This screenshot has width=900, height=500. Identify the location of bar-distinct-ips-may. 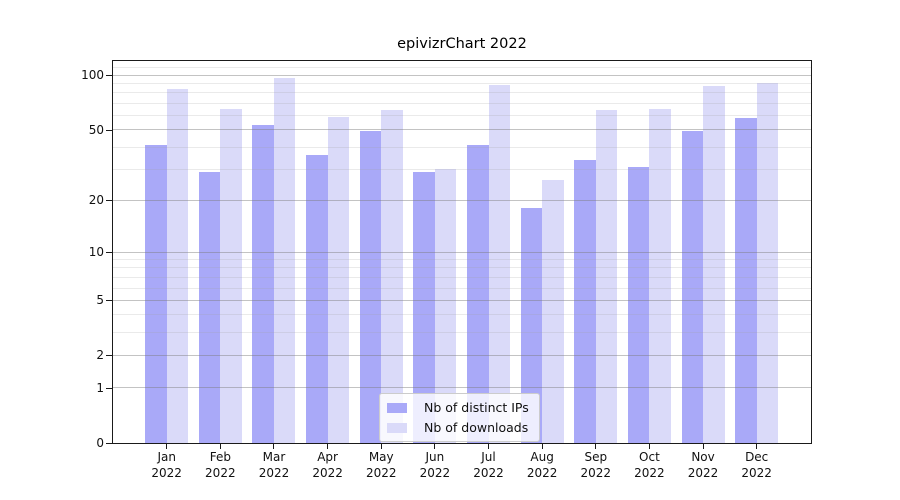
(370, 287).